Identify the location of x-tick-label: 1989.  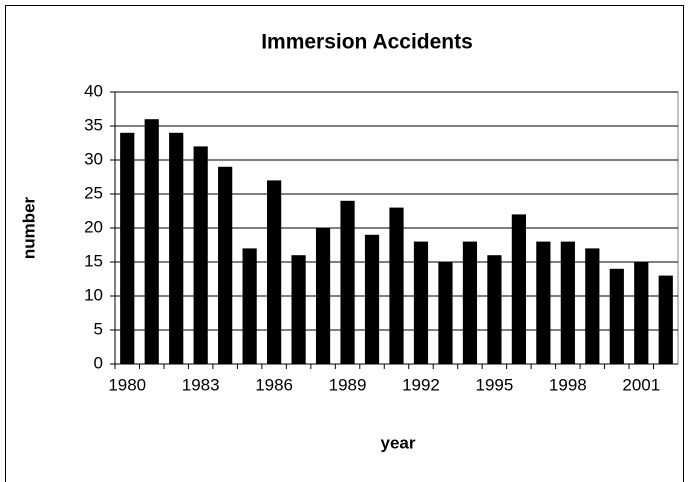
(348, 384).